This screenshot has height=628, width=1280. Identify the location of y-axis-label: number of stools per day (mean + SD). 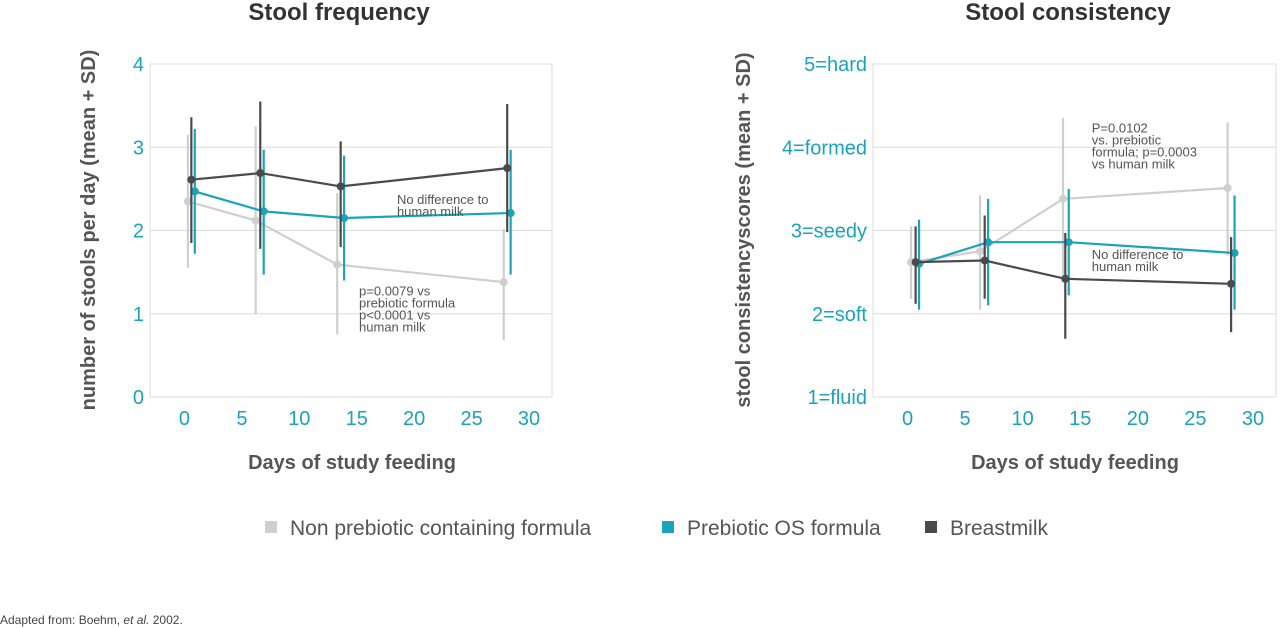
(89, 230).